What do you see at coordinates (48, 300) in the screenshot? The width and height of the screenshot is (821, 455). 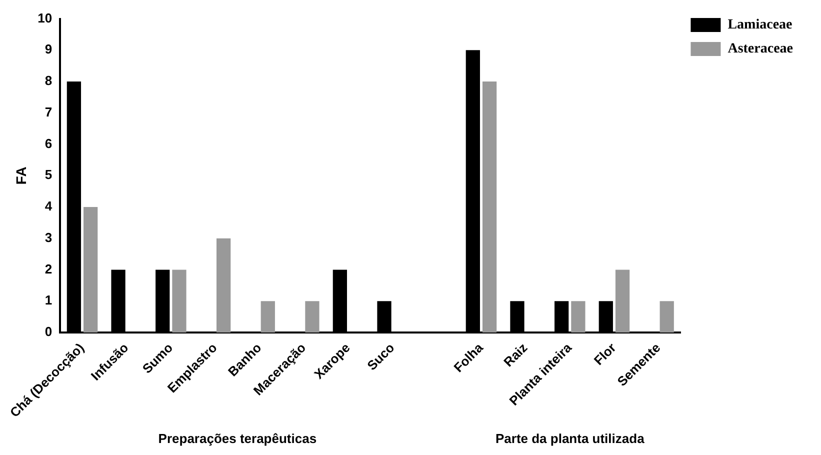 I see `y-tick-label: 1` at bounding box center [48, 300].